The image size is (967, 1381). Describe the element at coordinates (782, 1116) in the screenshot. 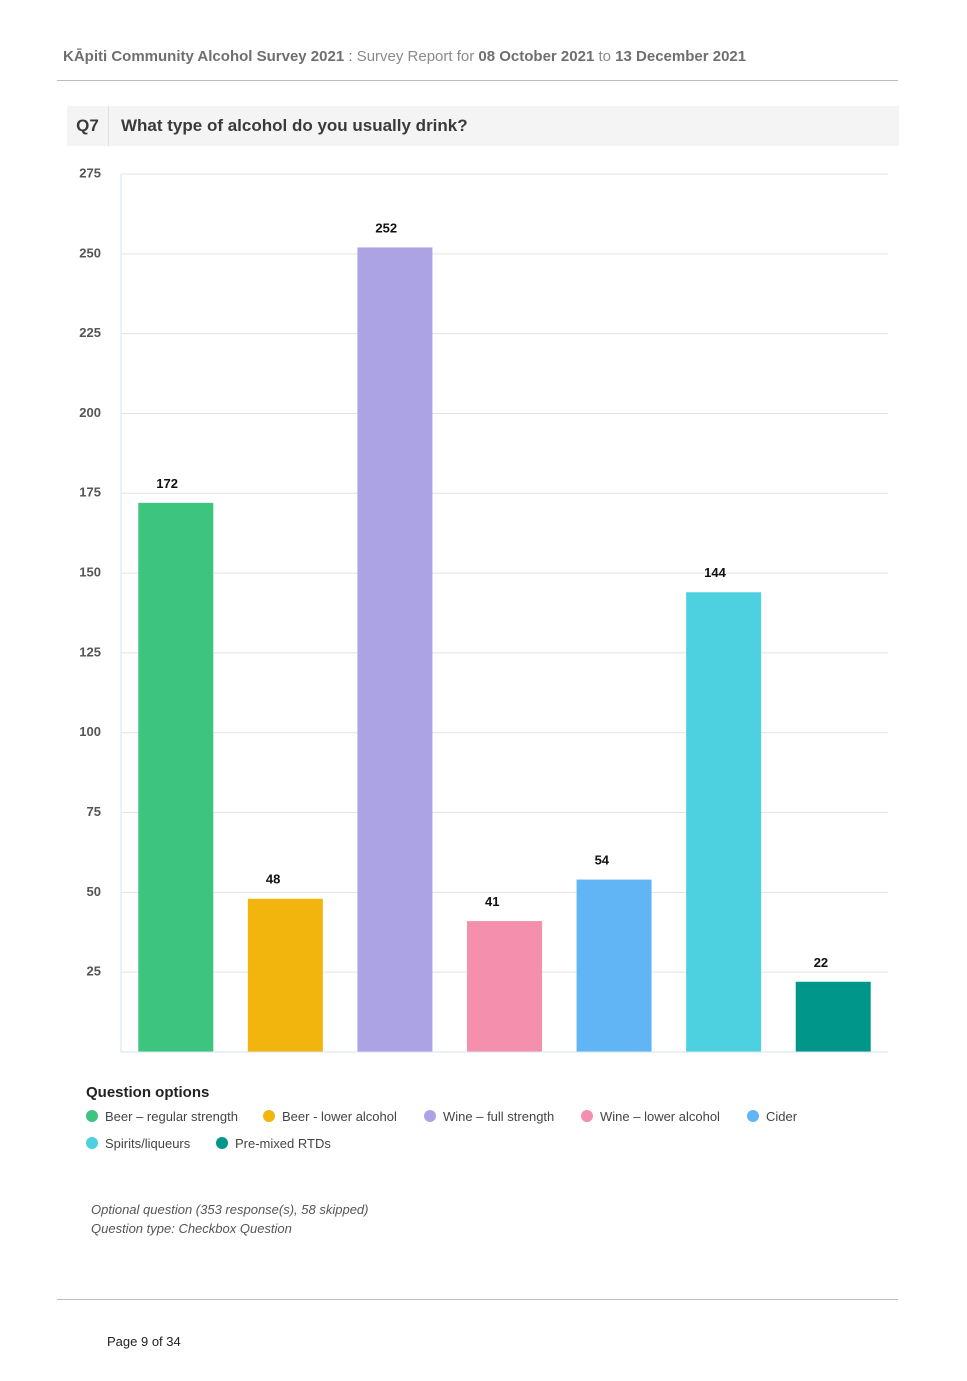

I see `legend-label: Cider` at that location.